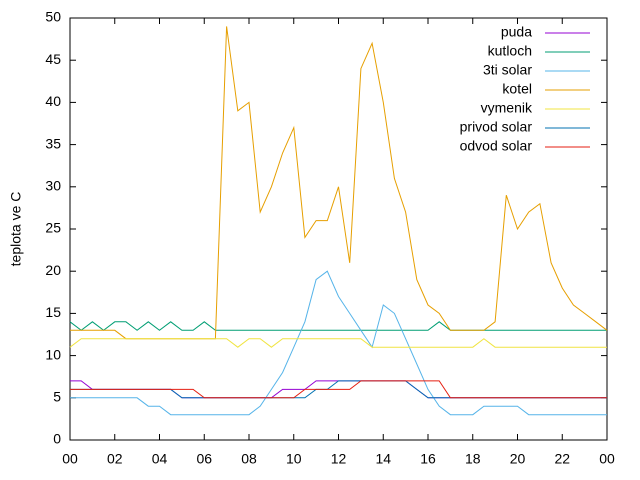 This screenshot has height=480, width=640. What do you see at coordinates (496, 146) in the screenshot?
I see `legend-label: odvod solar` at bounding box center [496, 146].